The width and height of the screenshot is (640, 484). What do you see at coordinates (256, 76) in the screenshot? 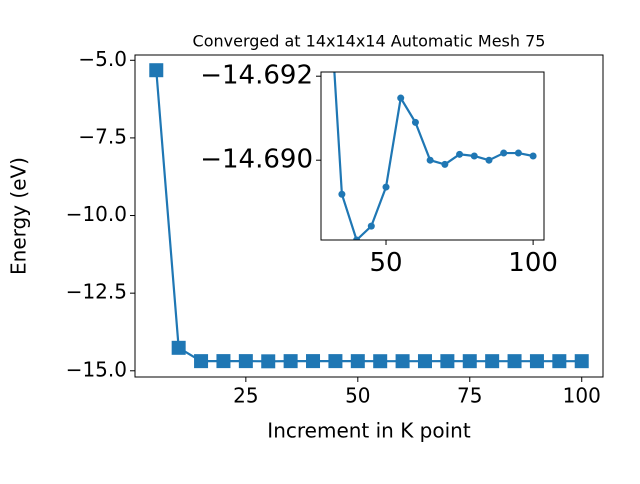
I see `y-tick-label: −14.692` at bounding box center [256, 76].